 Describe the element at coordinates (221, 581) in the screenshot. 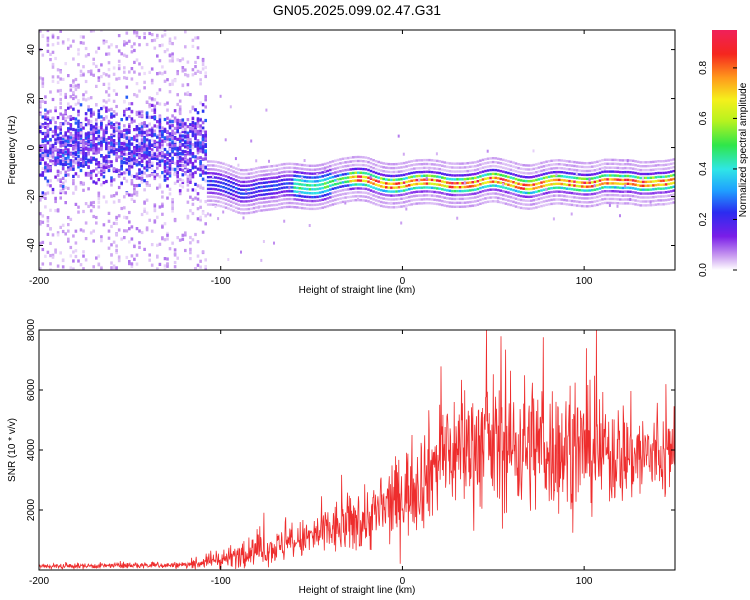

I see `snr-x-tick-label: -100` at that location.